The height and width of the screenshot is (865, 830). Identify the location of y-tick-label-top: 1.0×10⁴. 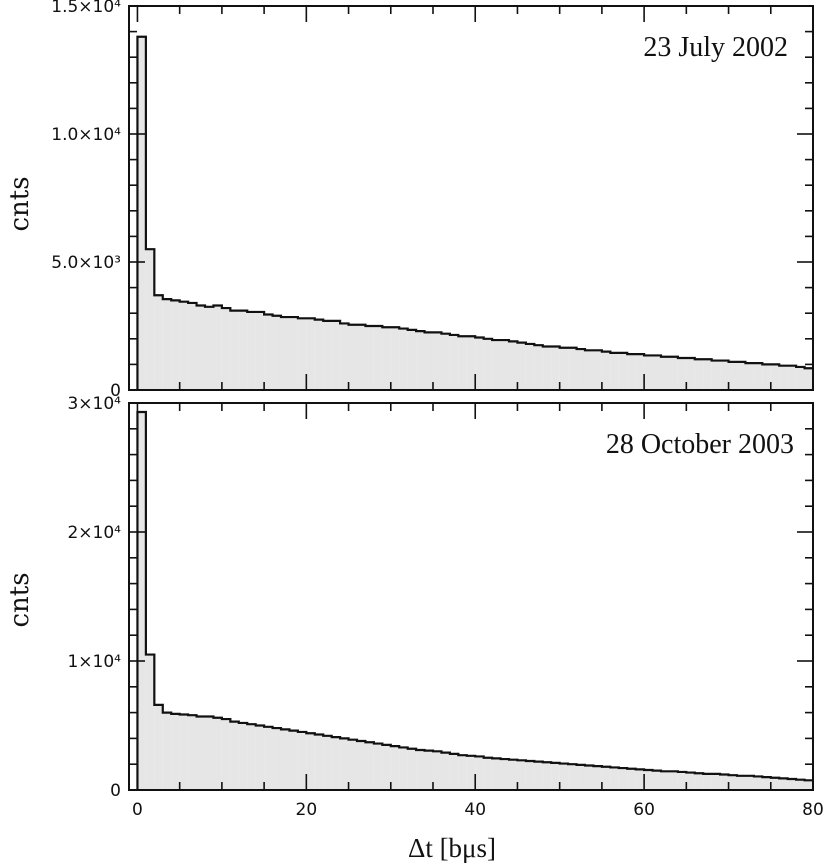
(86, 135).